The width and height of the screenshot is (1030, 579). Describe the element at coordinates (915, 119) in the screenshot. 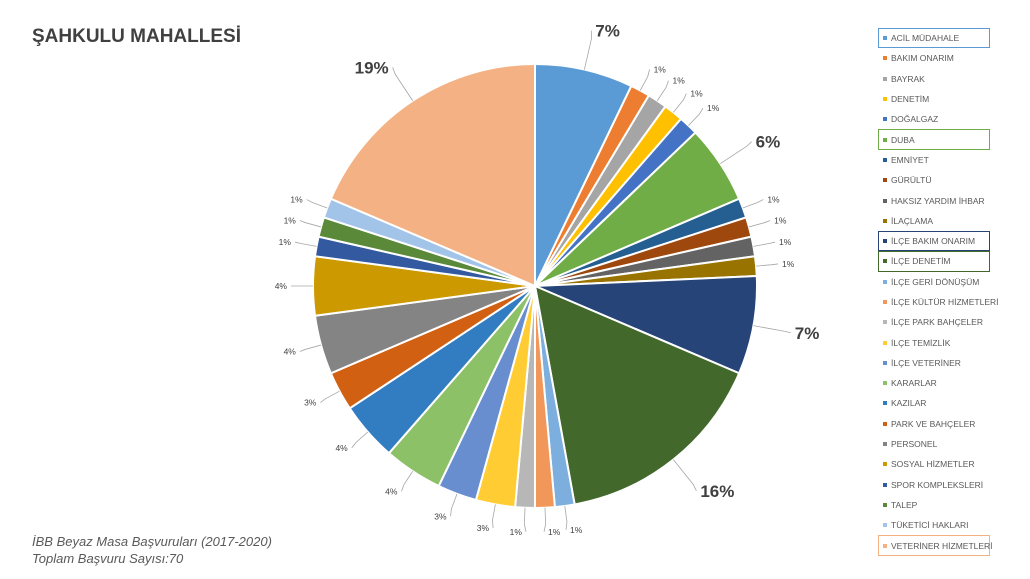

I see `legend-label: DOĞALGAZ` at that location.